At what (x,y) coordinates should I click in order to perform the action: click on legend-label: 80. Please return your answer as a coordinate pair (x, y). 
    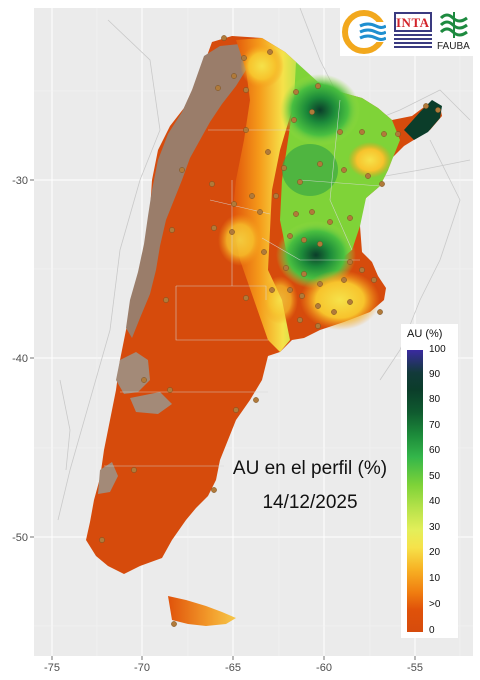
    Looking at the image, I should click on (435, 399).